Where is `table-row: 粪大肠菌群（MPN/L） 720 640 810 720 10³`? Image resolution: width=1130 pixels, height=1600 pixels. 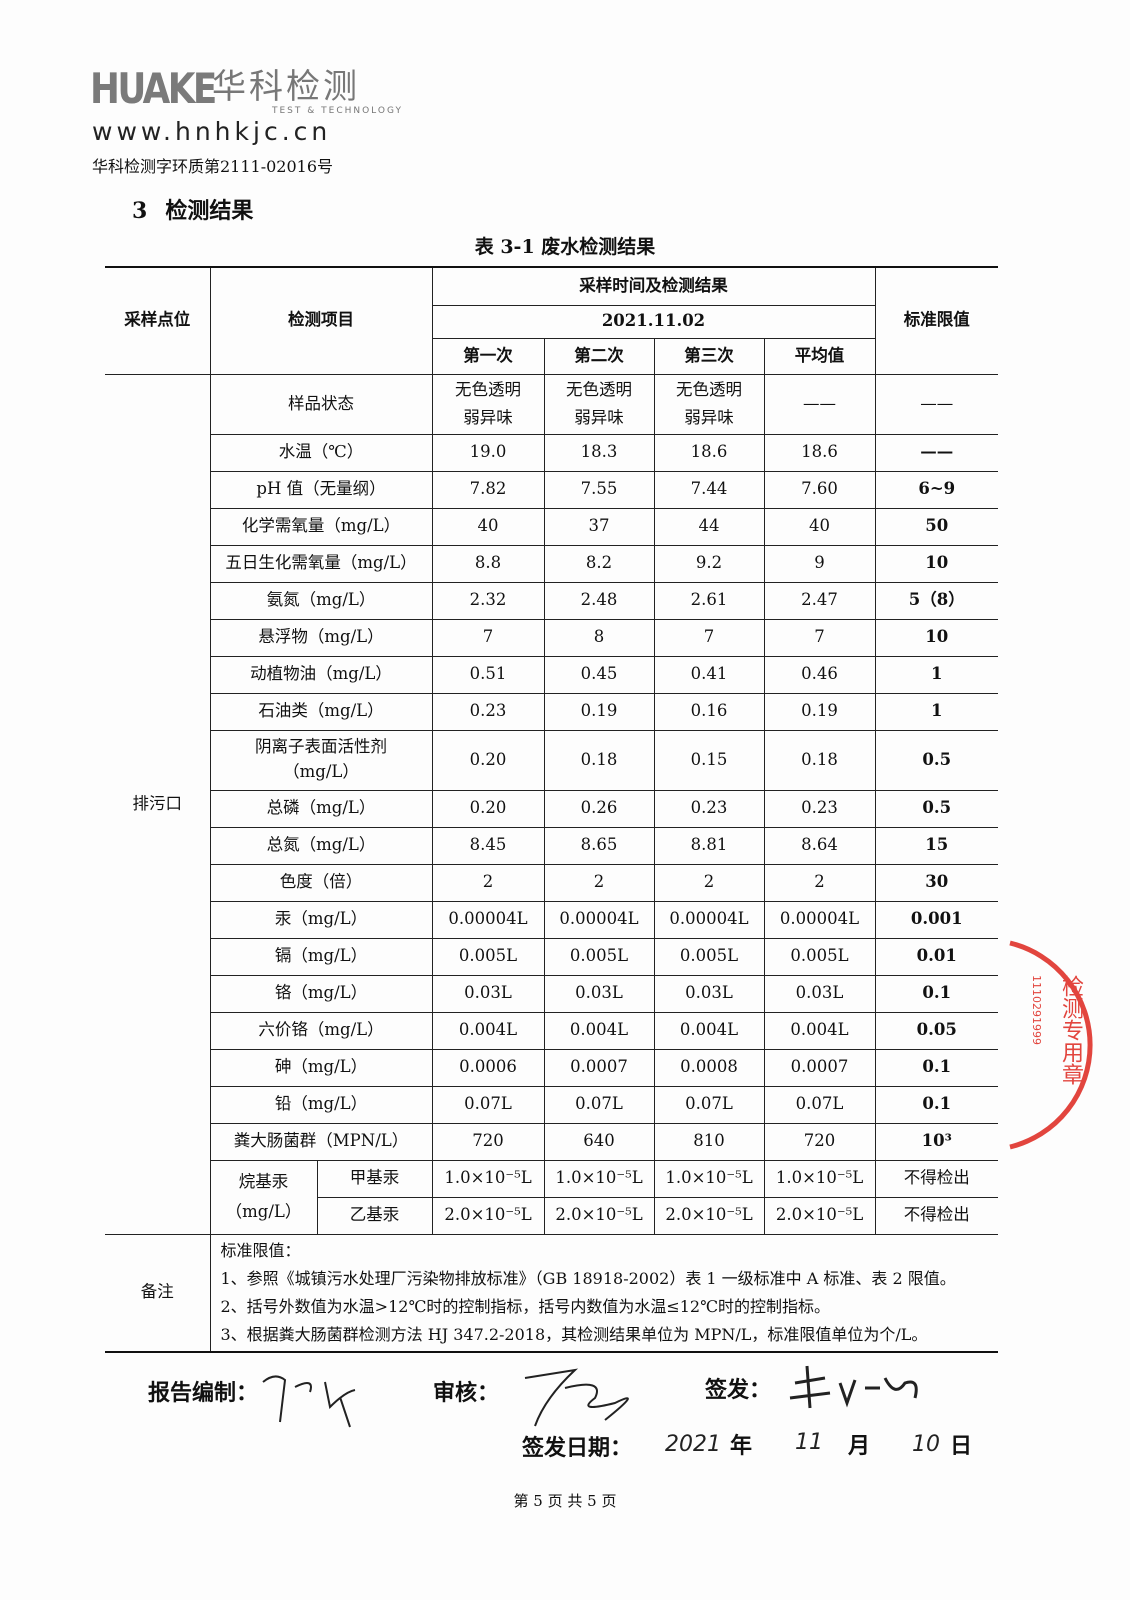
table-row: 粪大肠菌群（MPN/L） 720 640 810 720 10³ is located at coordinates (551, 1141).